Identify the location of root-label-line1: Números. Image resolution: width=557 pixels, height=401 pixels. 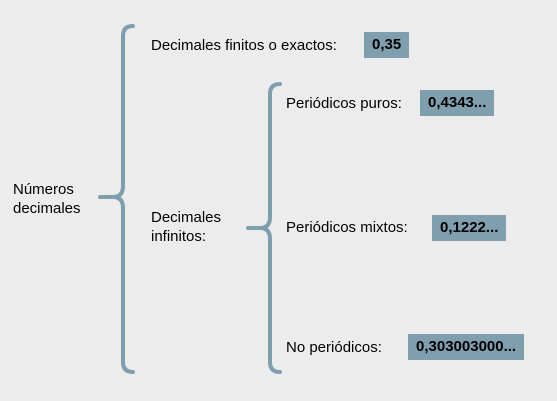
(43, 189).